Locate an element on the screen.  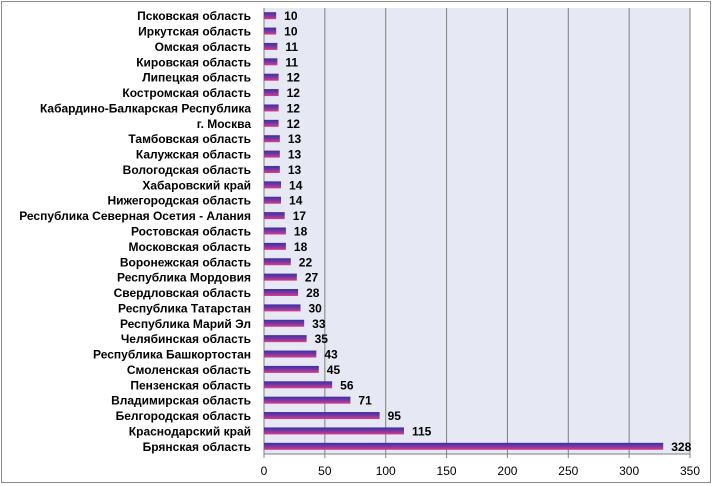
value-label: 43 is located at coordinates (331, 355).